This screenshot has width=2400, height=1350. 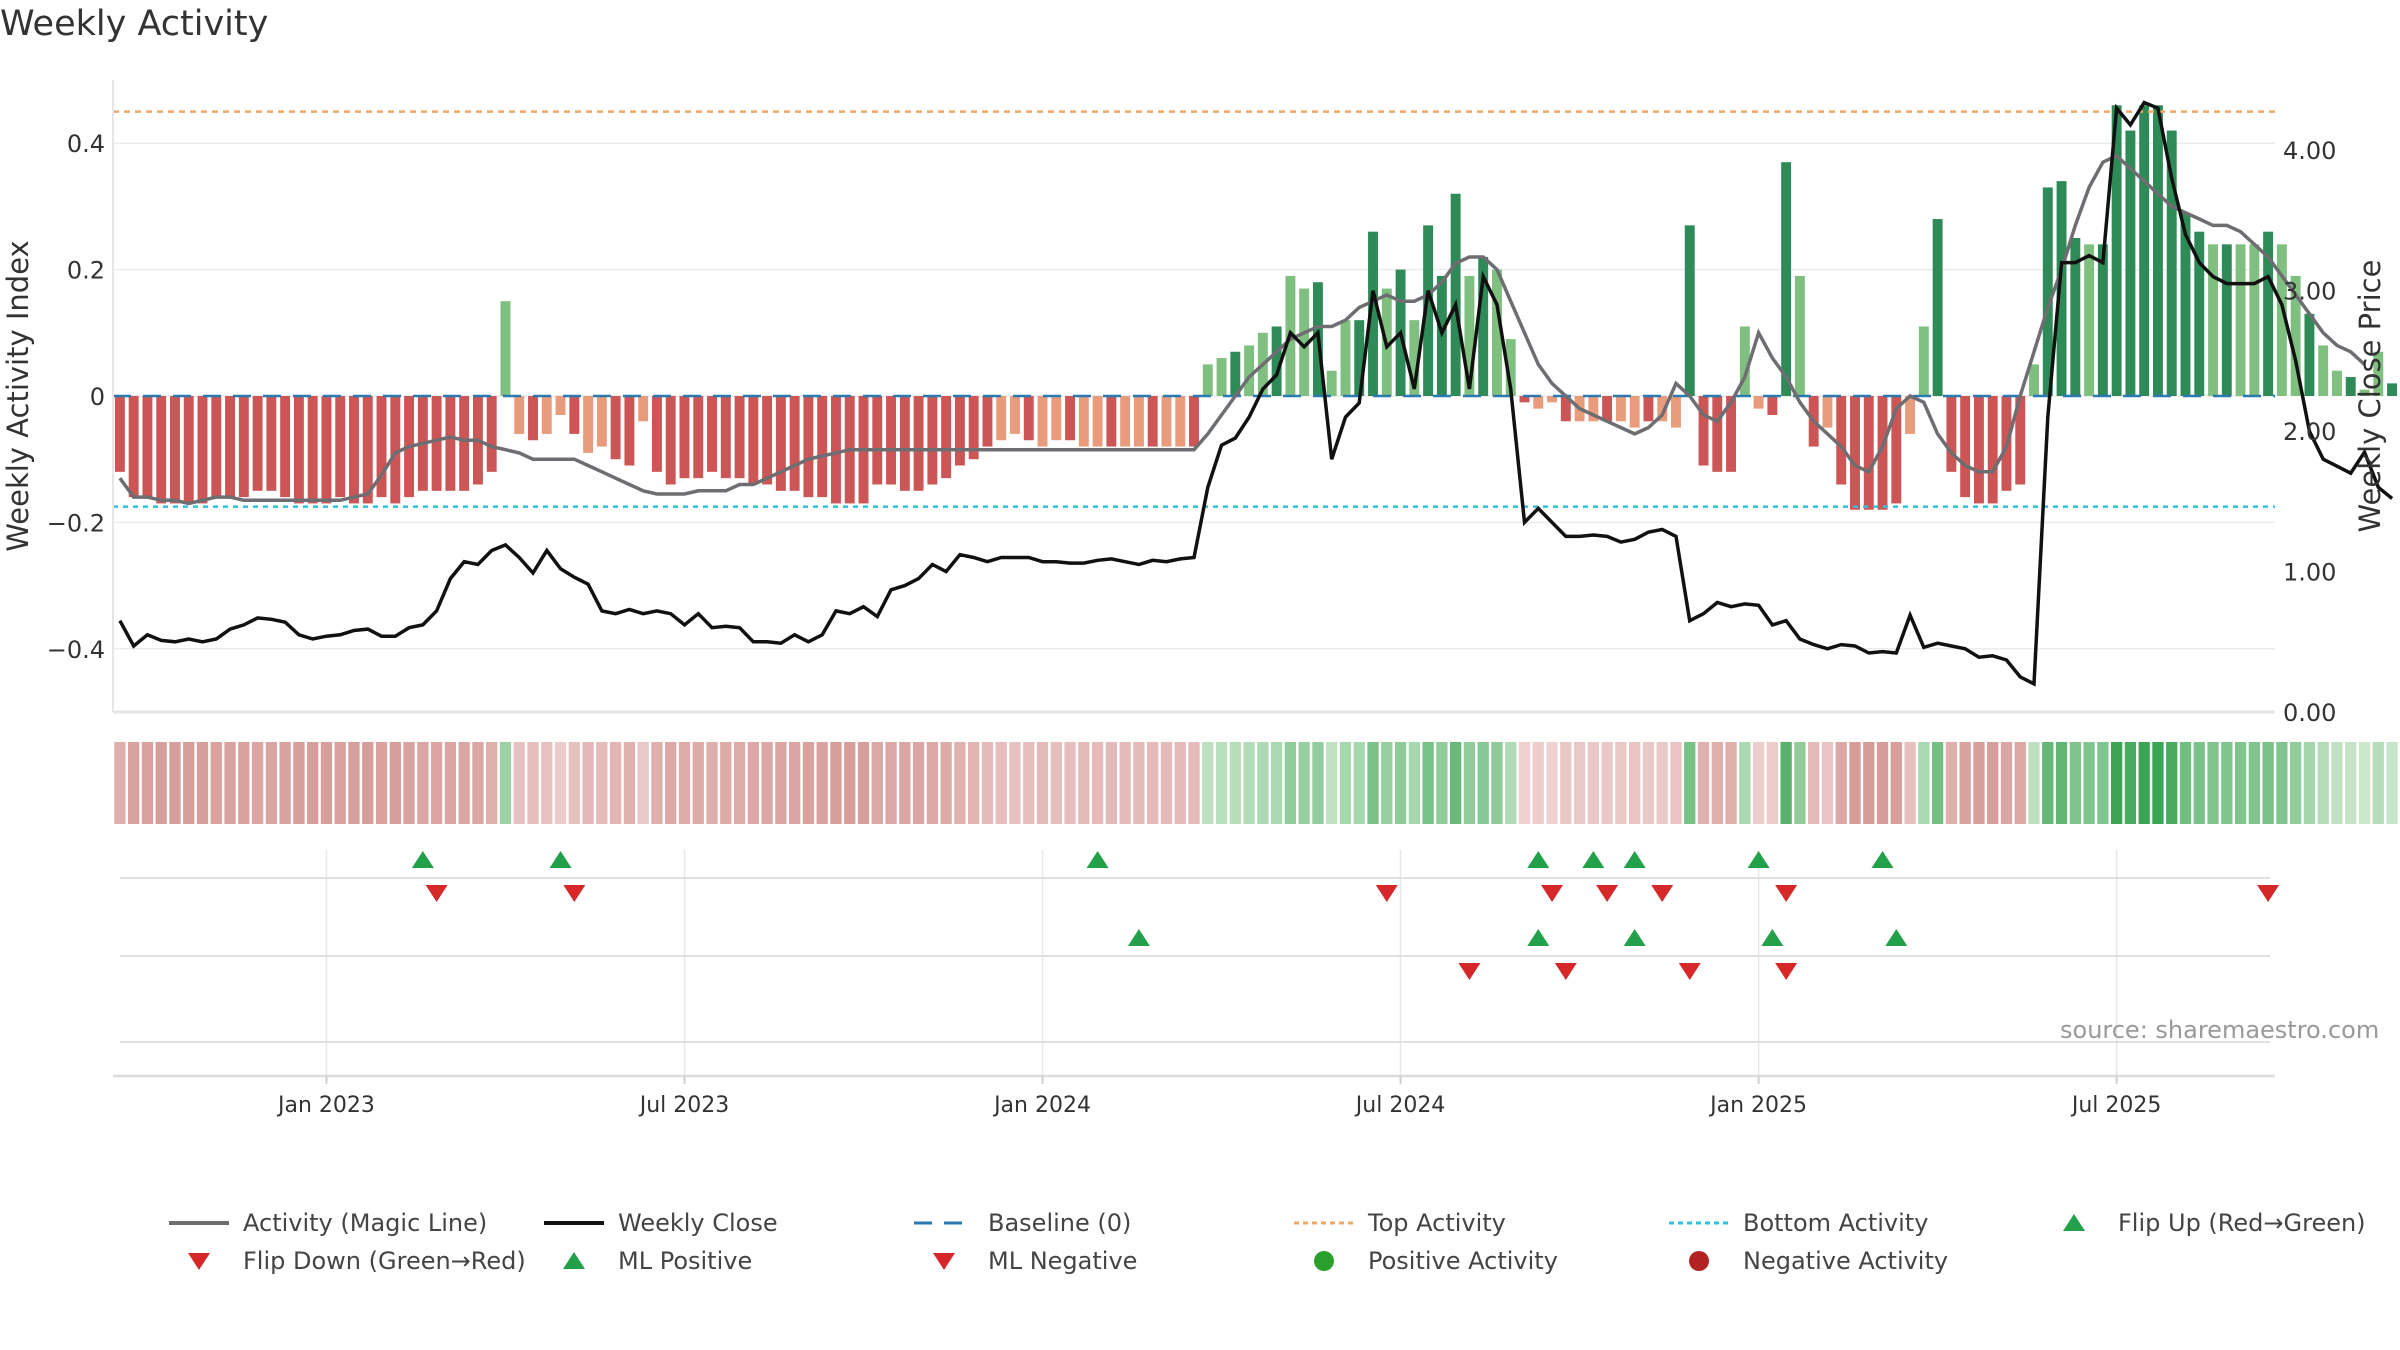 I want to click on legend-item: Activity (Magic Line), so click(x=326, y=1223).